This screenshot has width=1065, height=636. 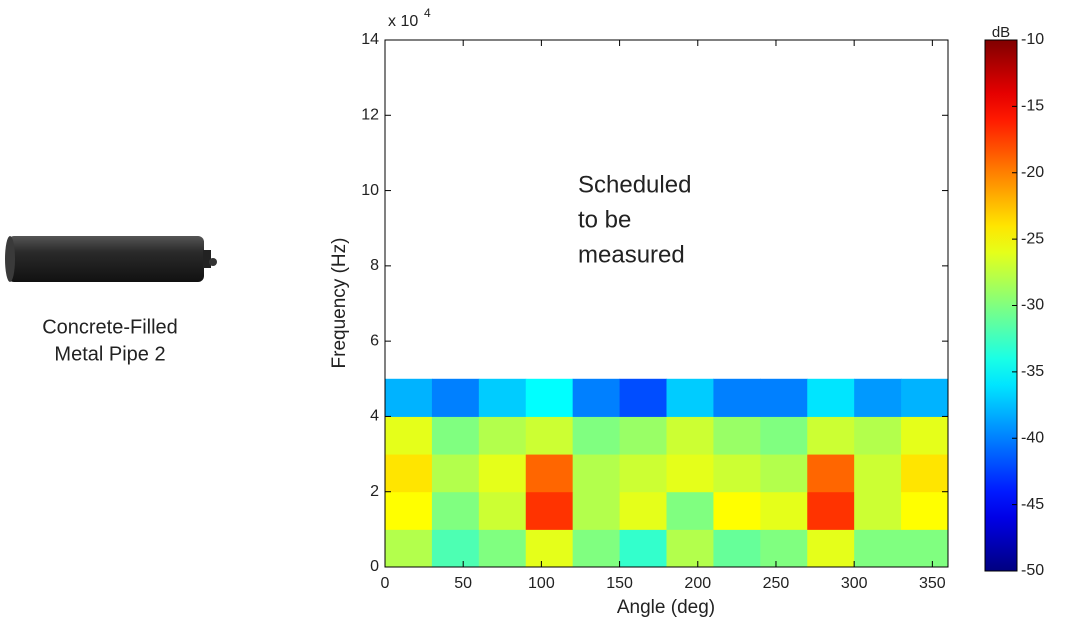 What do you see at coordinates (634, 184) in the screenshot?
I see `annotation: Scheduled` at bounding box center [634, 184].